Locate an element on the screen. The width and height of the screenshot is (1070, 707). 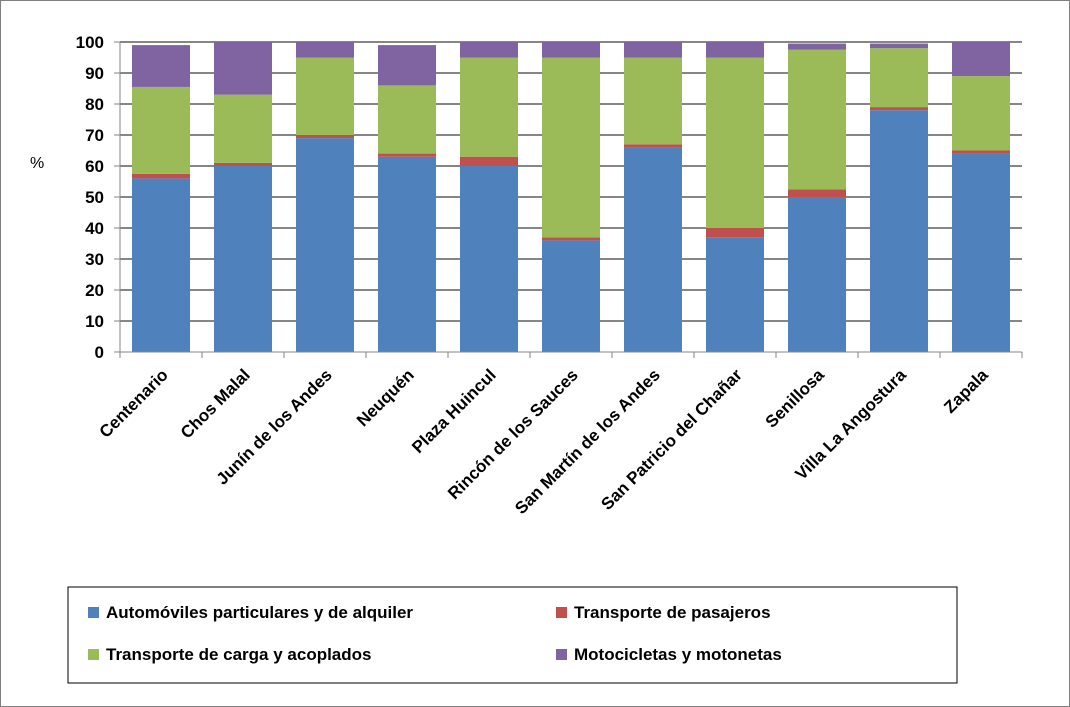
category-label: Neuquén is located at coordinates (385, 397).